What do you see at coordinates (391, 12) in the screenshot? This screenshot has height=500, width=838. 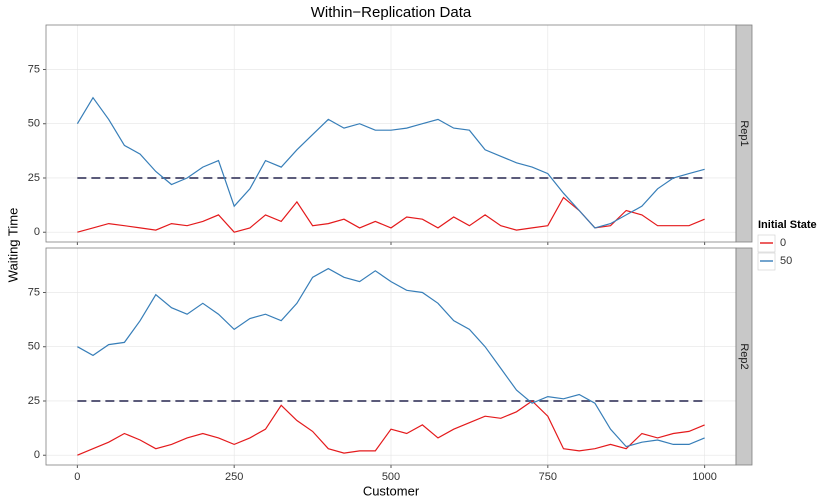 I see `chart-title: Within−Replication Data` at bounding box center [391, 12].